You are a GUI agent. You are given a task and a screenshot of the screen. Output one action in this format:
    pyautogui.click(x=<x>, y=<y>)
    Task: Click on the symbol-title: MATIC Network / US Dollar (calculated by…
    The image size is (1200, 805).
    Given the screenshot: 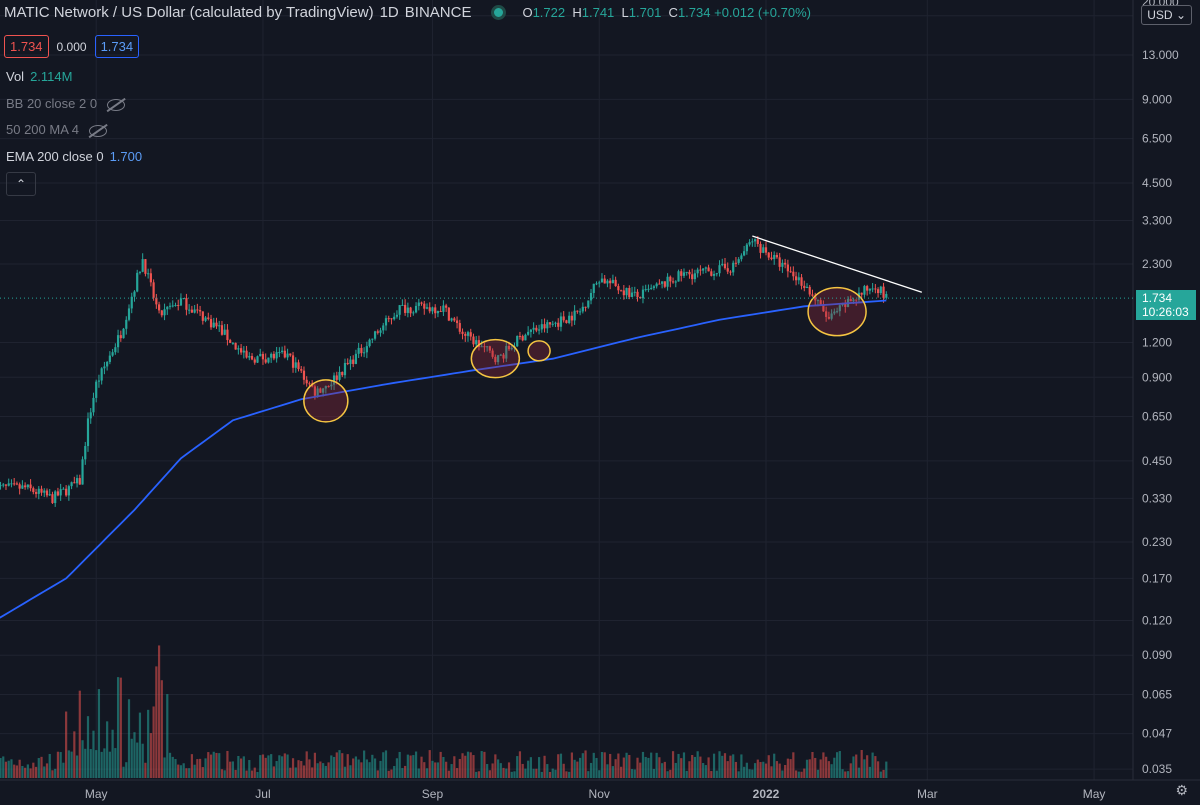 What is the action you would take?
    pyautogui.click(x=189, y=12)
    